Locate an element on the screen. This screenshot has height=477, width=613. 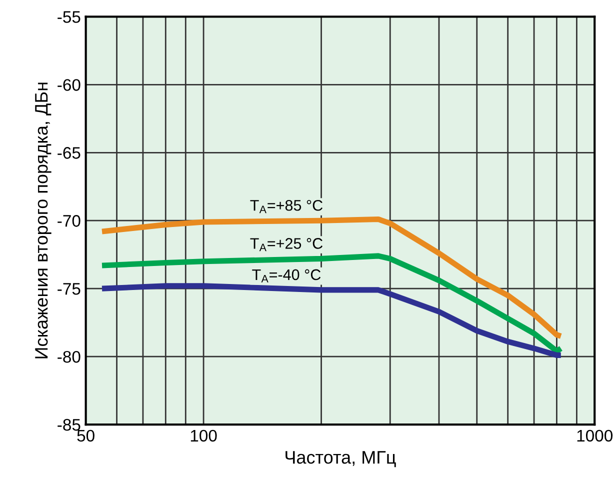
y-tick-label: -65 is located at coordinates (69, 153).